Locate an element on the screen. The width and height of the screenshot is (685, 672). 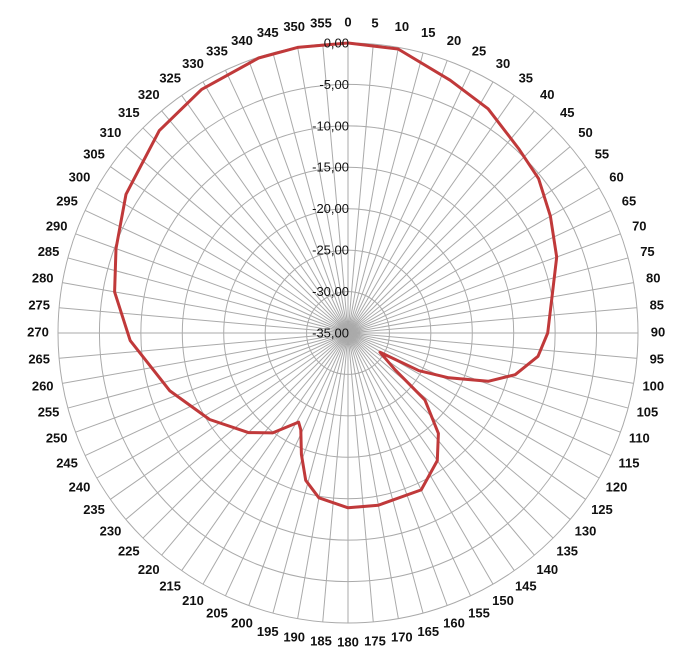
angle-label: 70 is located at coordinates (639, 225).